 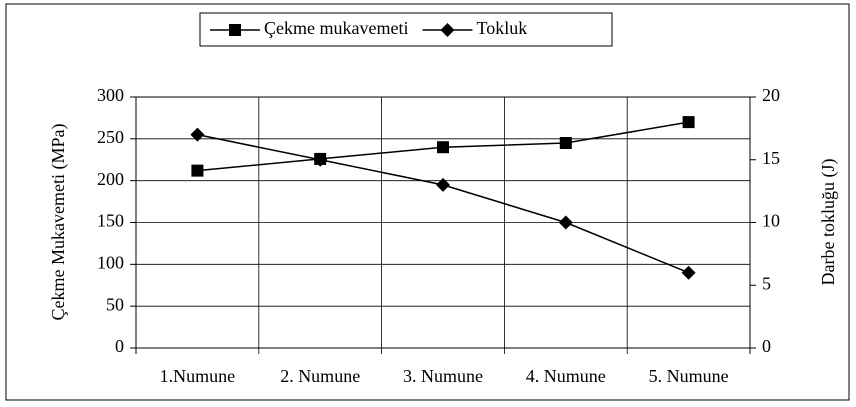 What do you see at coordinates (771, 95) in the screenshot?
I see `y2-tick-label: 20` at bounding box center [771, 95].